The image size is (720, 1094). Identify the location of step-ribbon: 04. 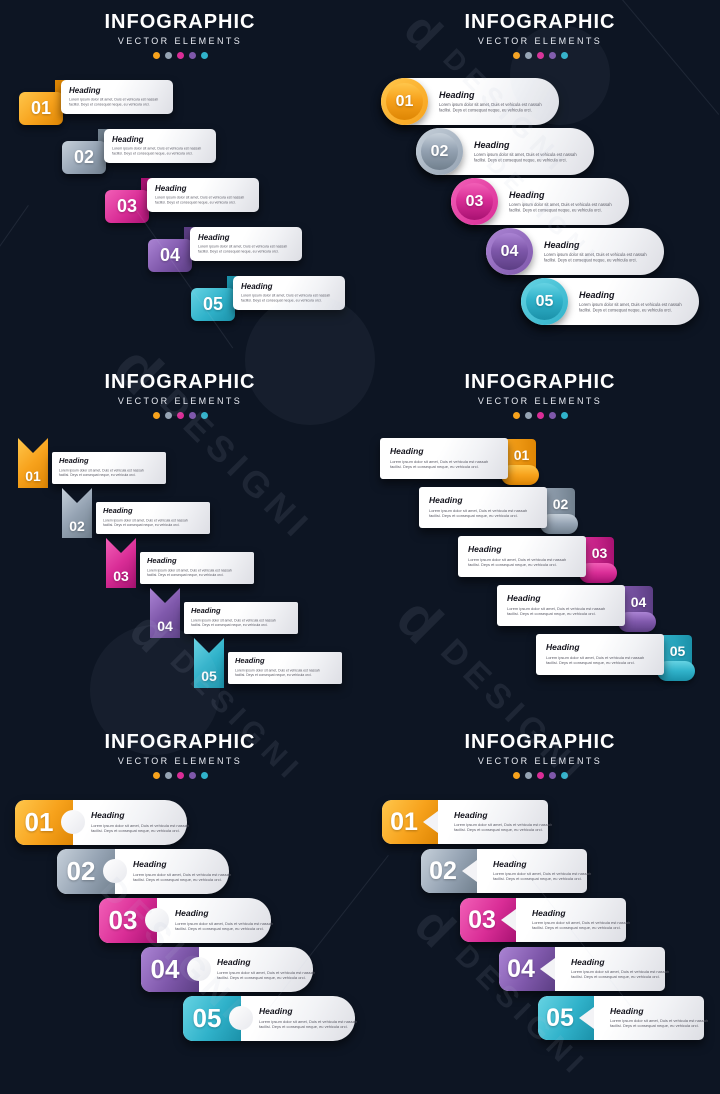
(165, 613).